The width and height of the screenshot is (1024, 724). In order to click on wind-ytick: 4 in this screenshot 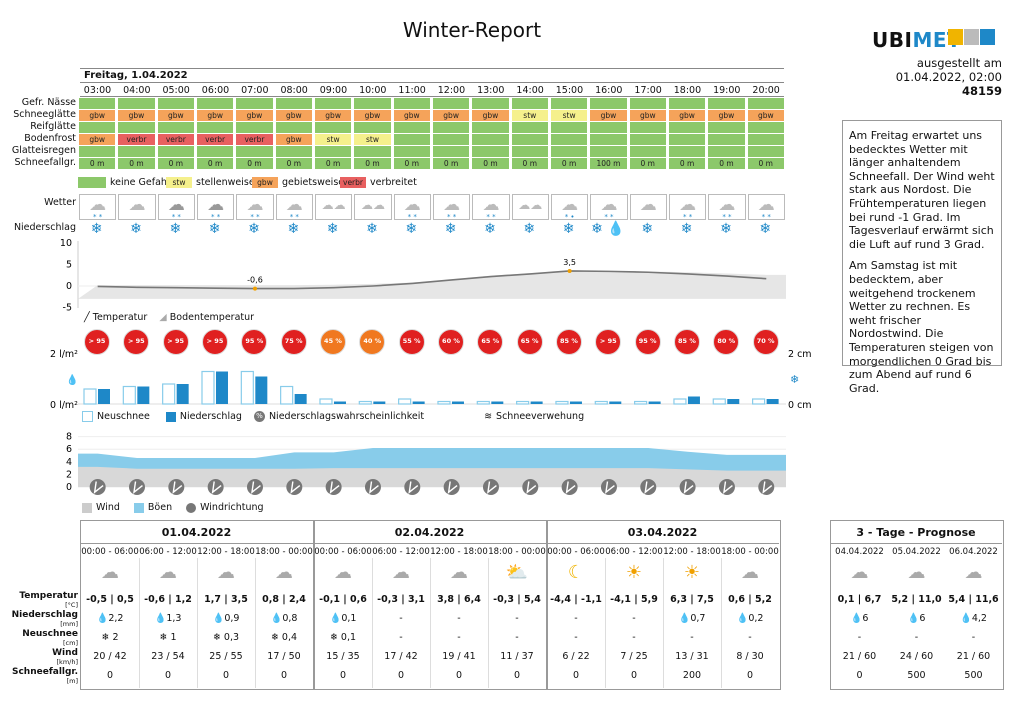, I will do `click(69, 462)`.